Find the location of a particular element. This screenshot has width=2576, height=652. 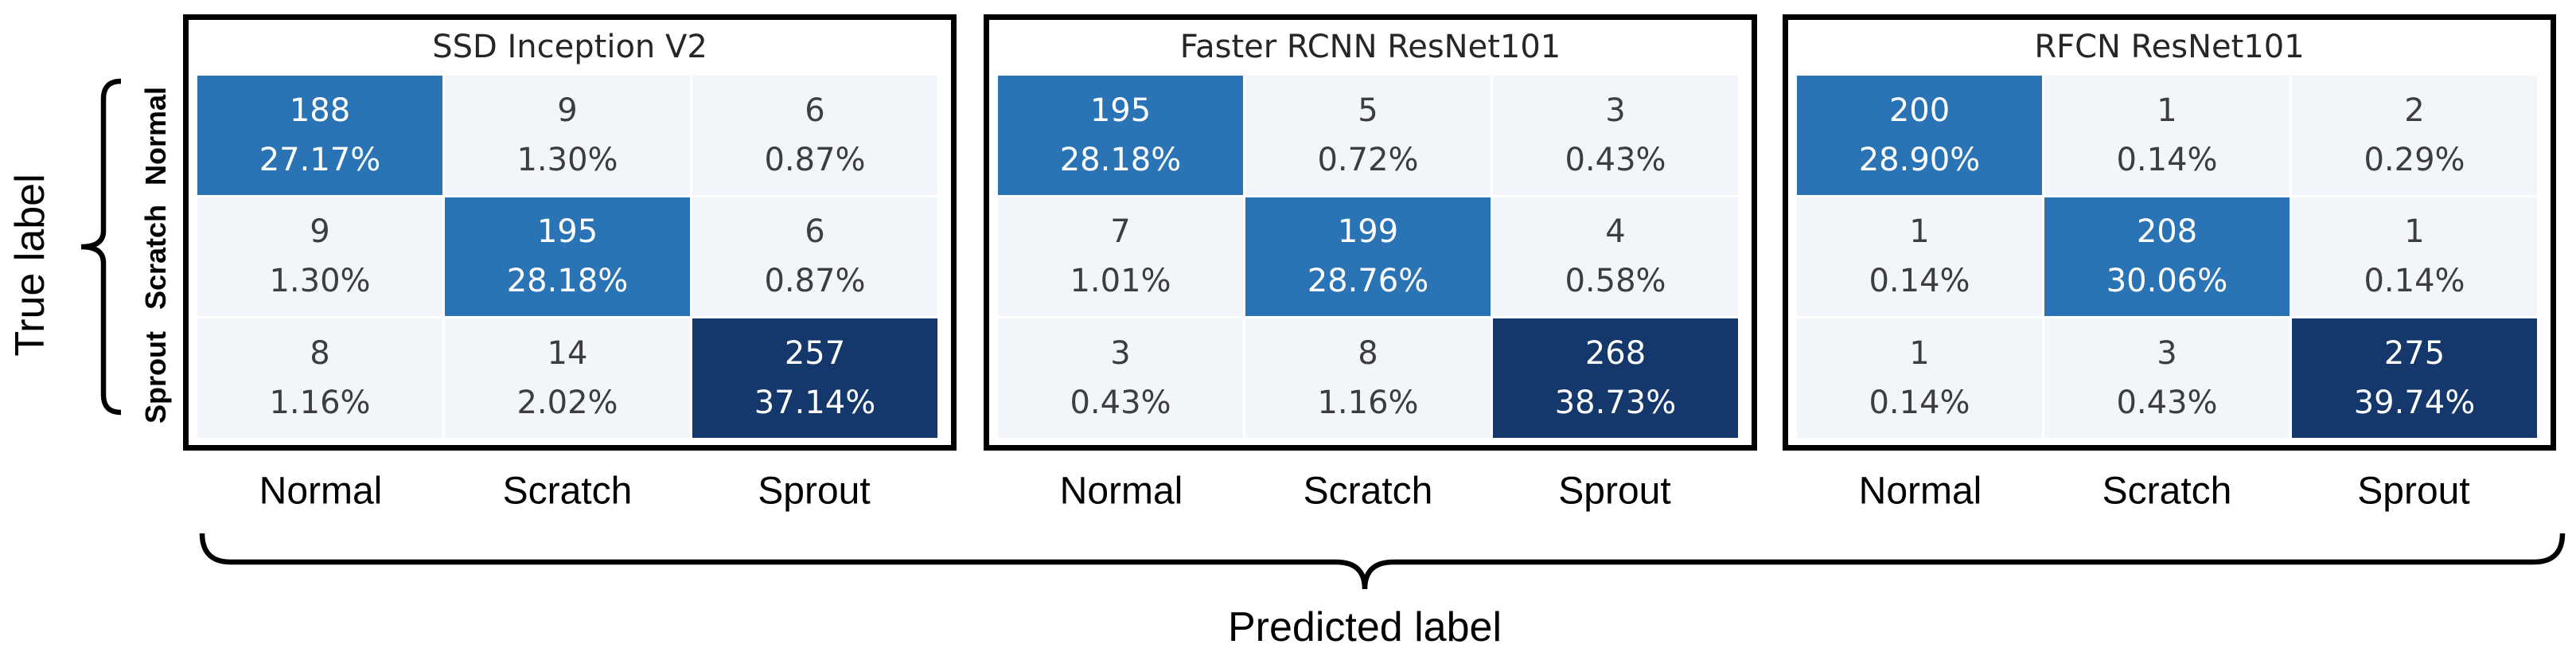

matrix-cell: 4 0.58% is located at coordinates (1615, 257).